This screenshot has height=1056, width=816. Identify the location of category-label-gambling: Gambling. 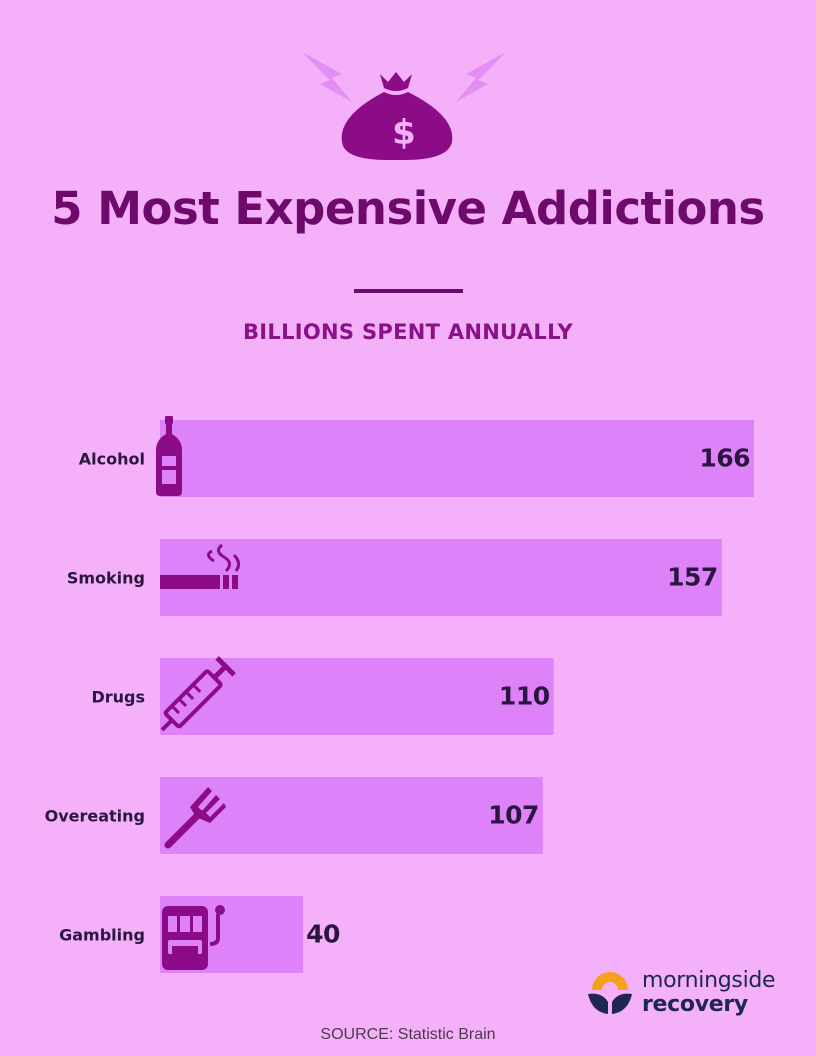
(102, 935).